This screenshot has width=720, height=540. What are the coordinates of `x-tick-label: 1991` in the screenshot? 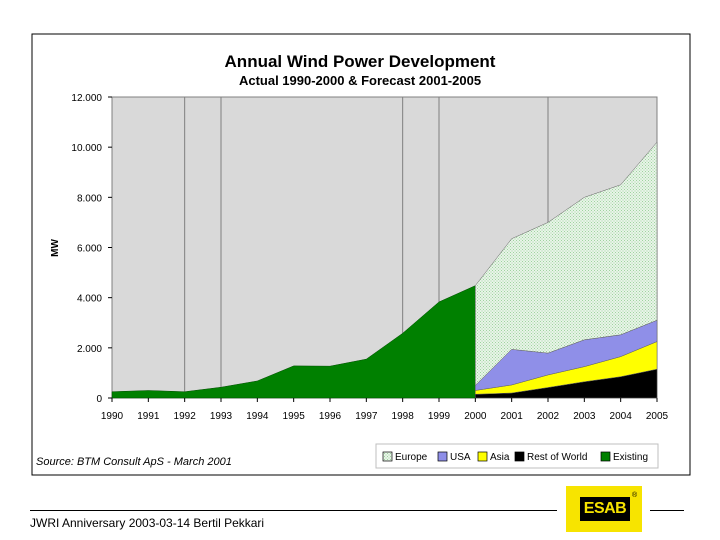 It's located at (148, 416).